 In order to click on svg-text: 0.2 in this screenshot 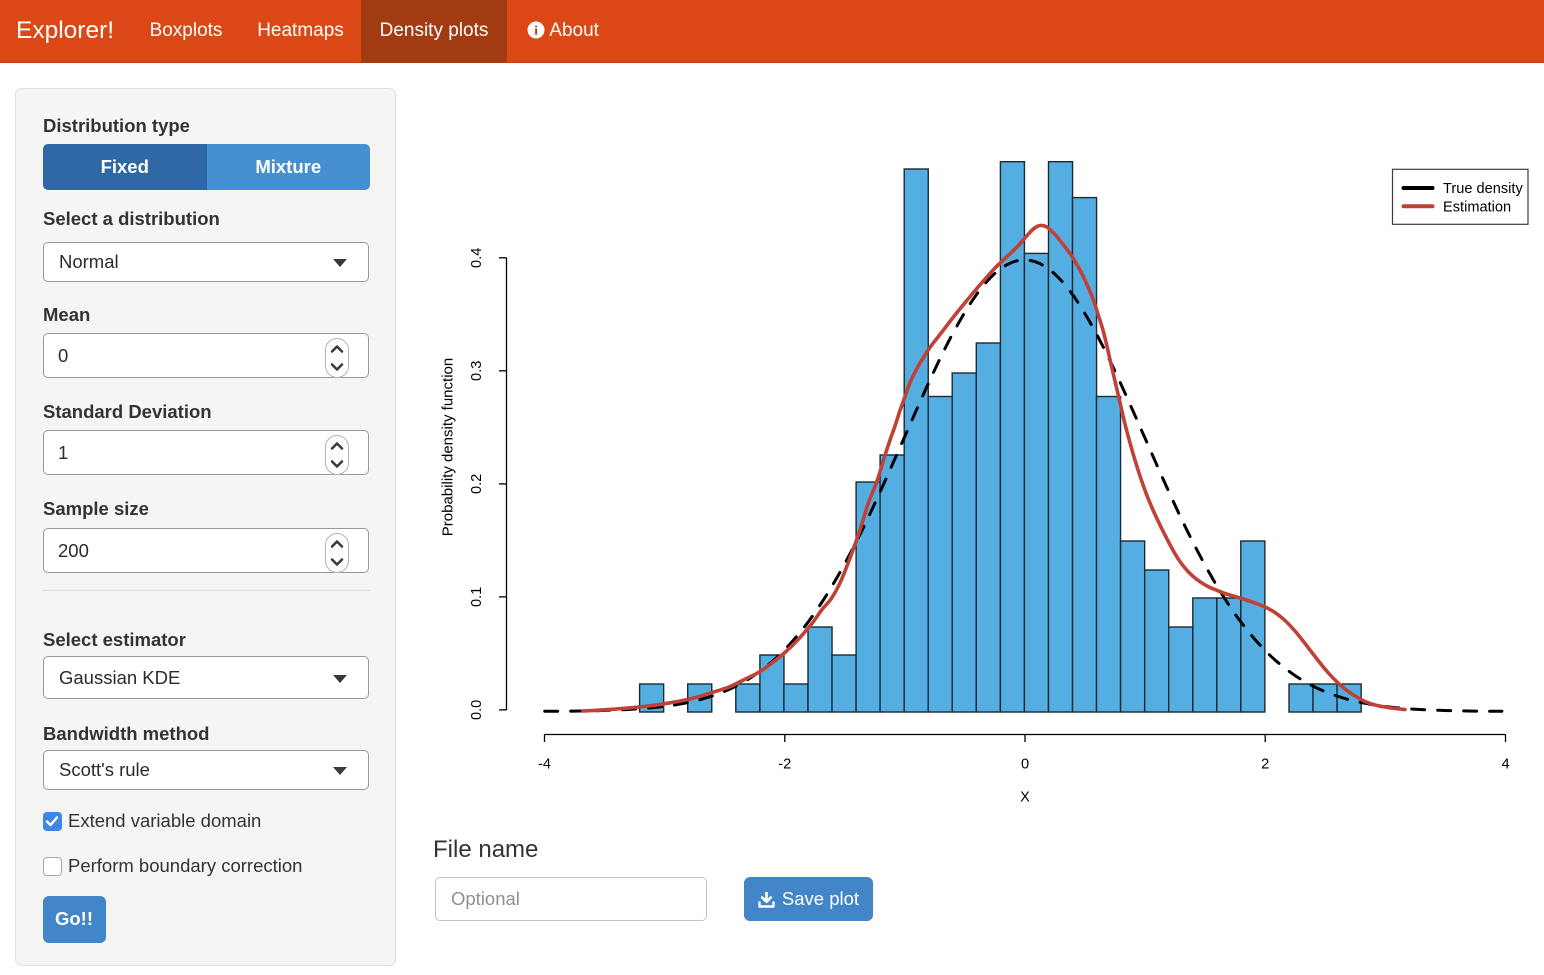, I will do `click(477, 484)`.